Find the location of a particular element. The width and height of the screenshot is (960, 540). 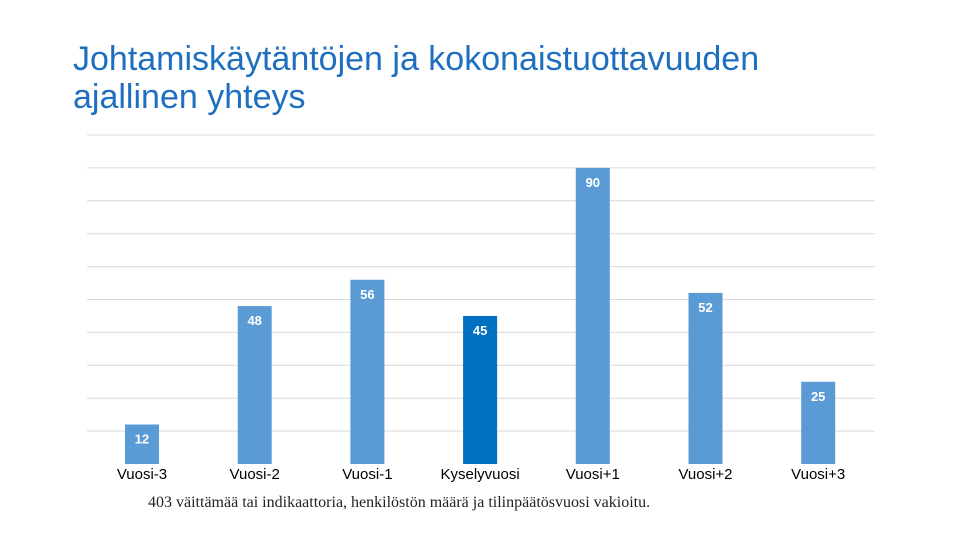

data-label: 52 is located at coordinates (705, 307).